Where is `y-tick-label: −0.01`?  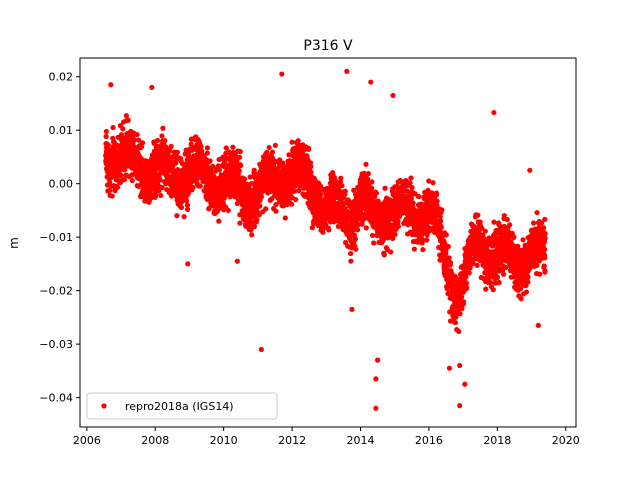
y-tick-label: −0.01 is located at coordinates (56, 237).